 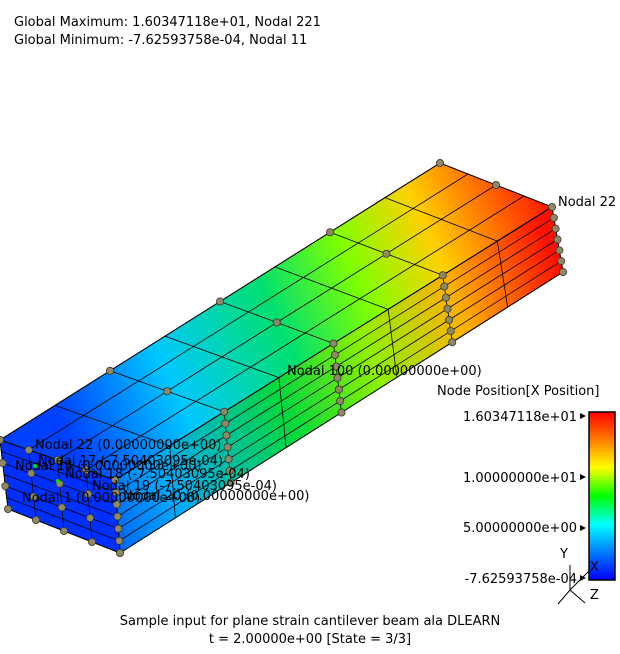 What do you see at coordinates (564, 597) in the screenshot?
I see `triad-tail` at bounding box center [564, 597].